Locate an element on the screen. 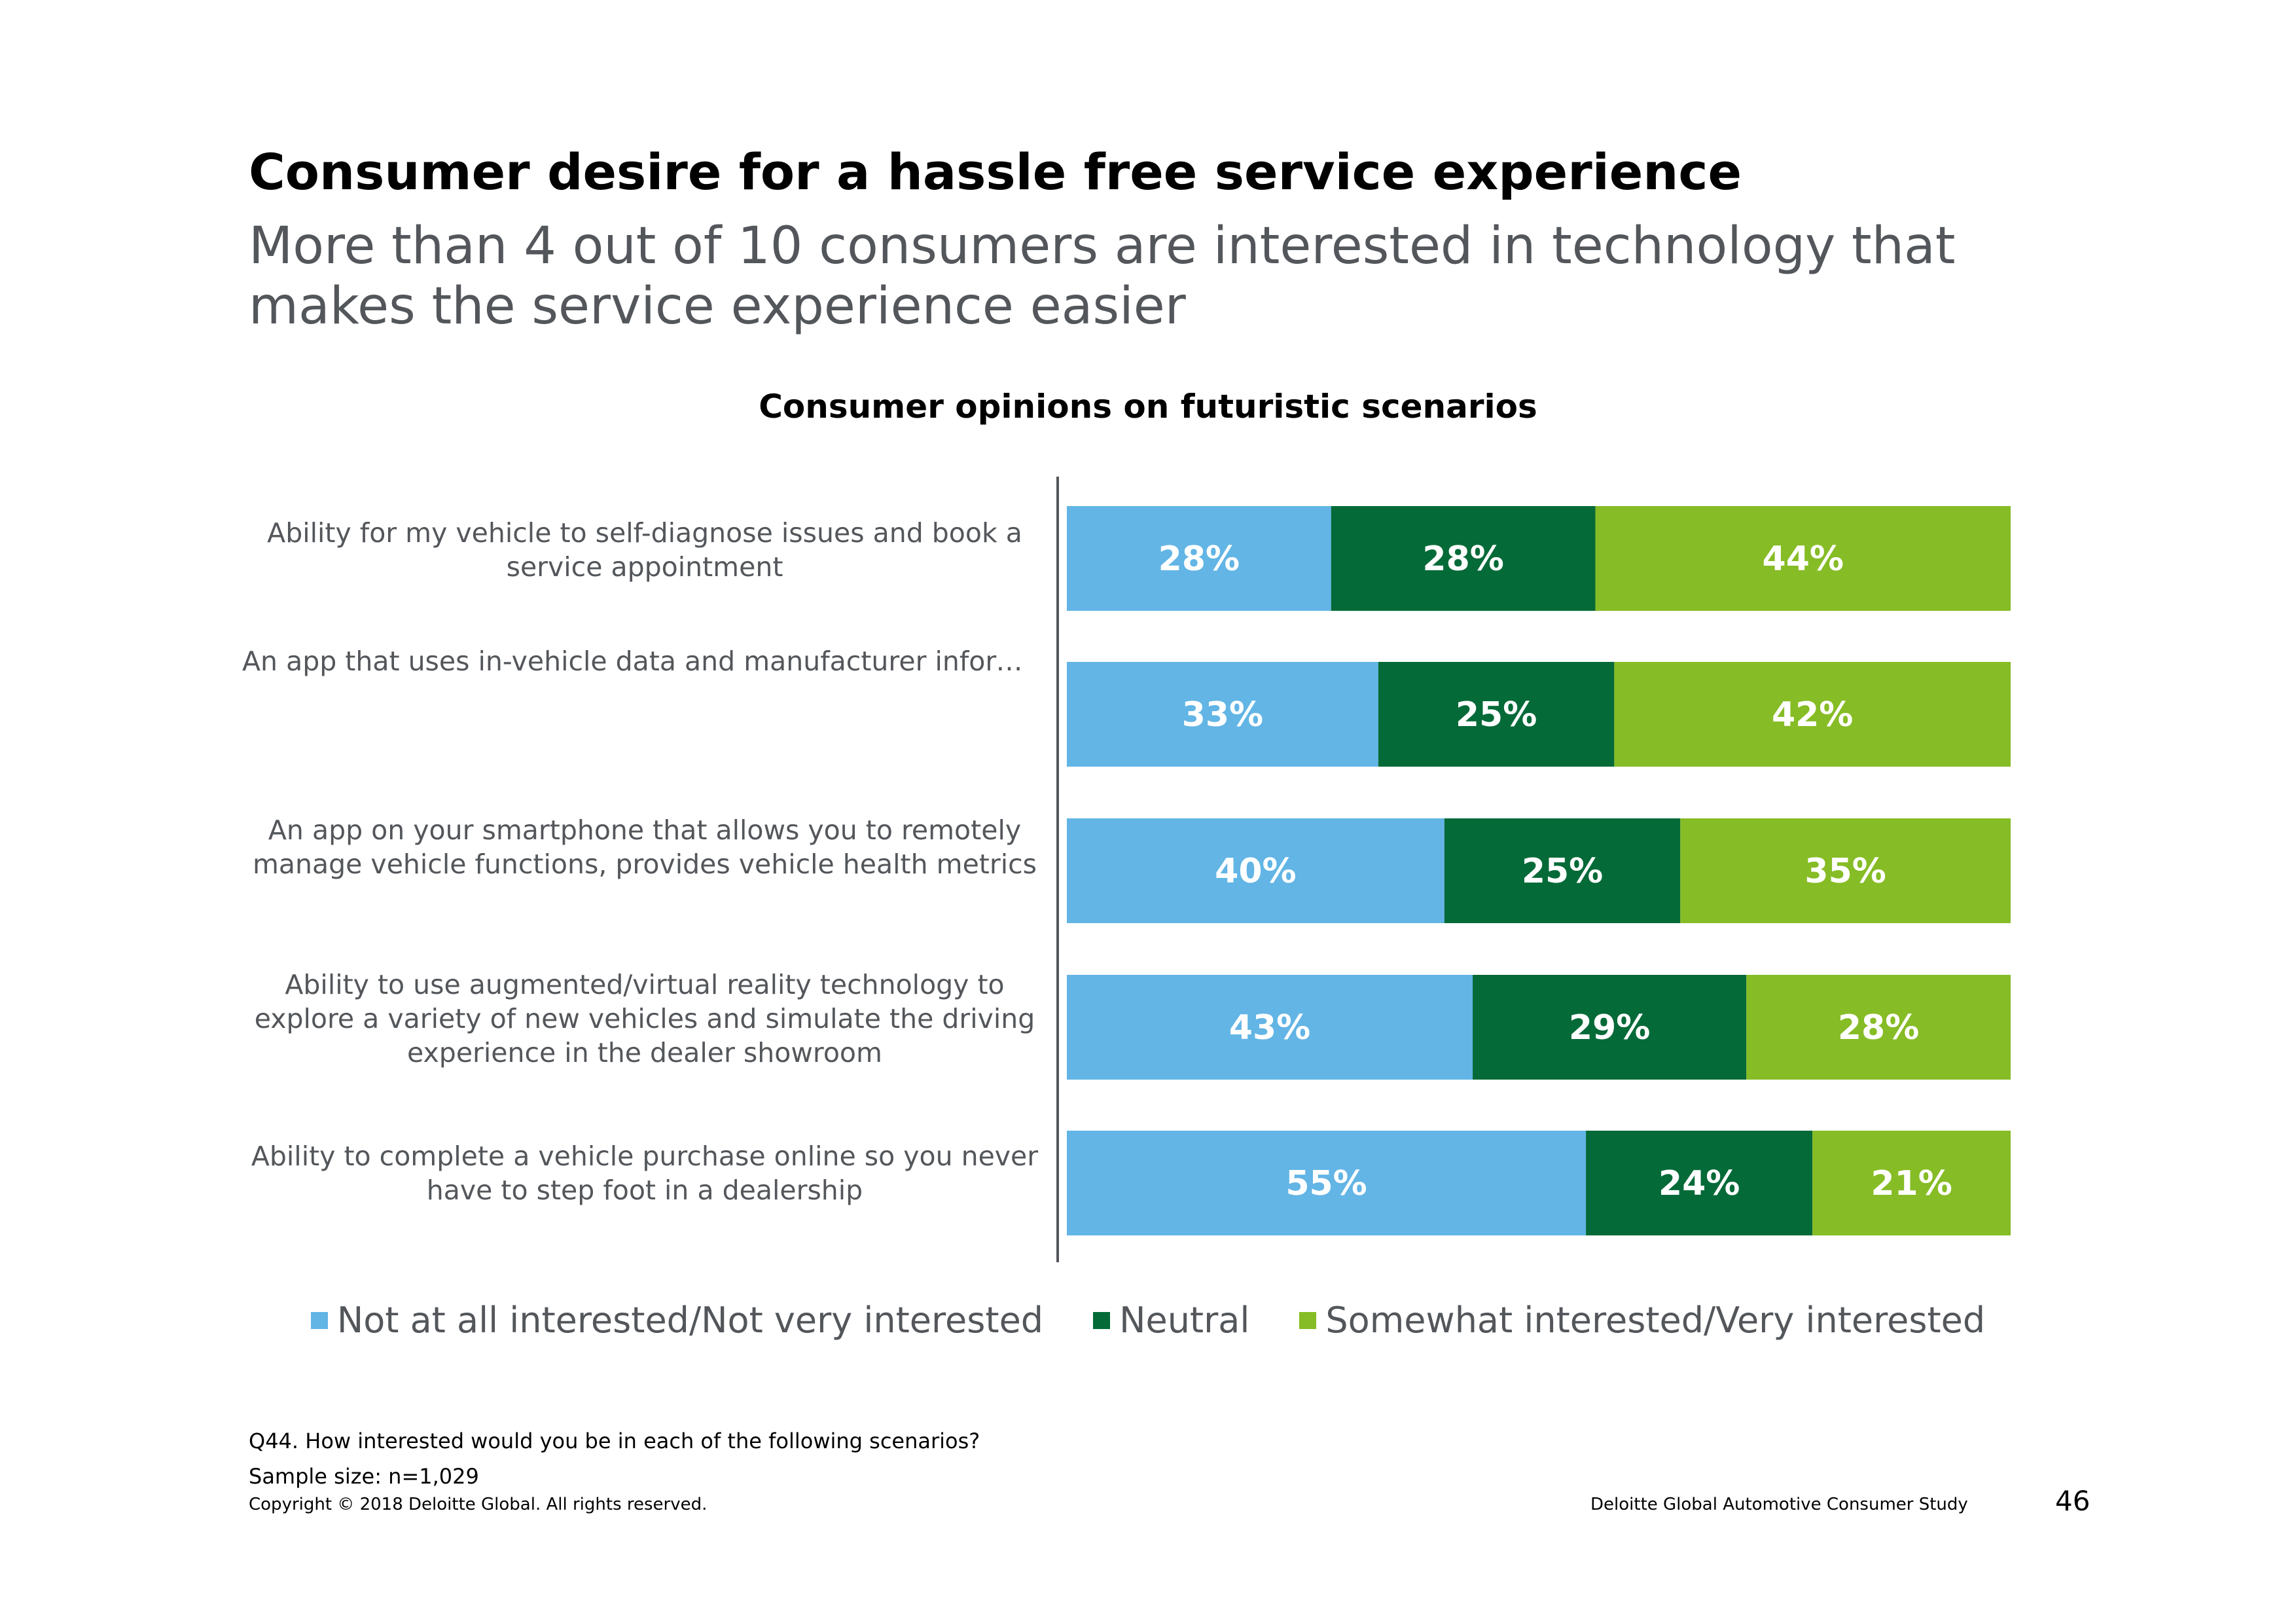 This screenshot has height=1623, width=2296. data-label: 42% is located at coordinates (1812, 715).